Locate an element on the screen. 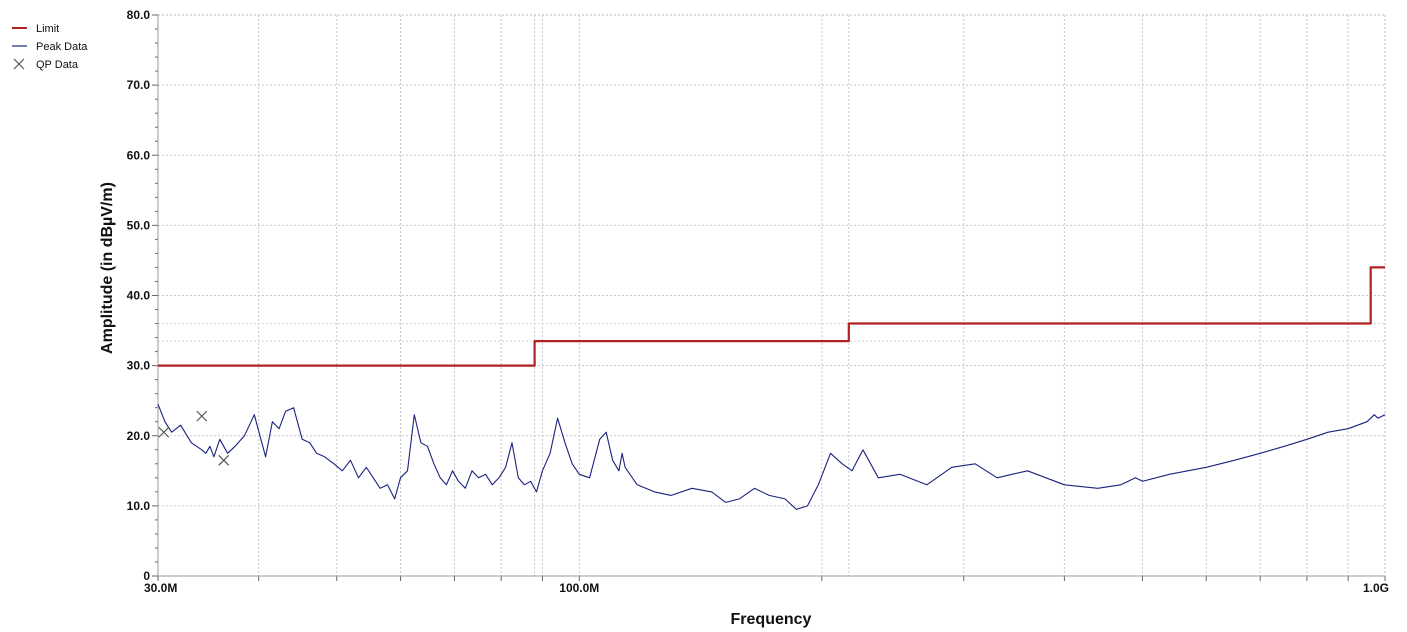  y-tick-label: 70.0 is located at coordinates (139, 85).